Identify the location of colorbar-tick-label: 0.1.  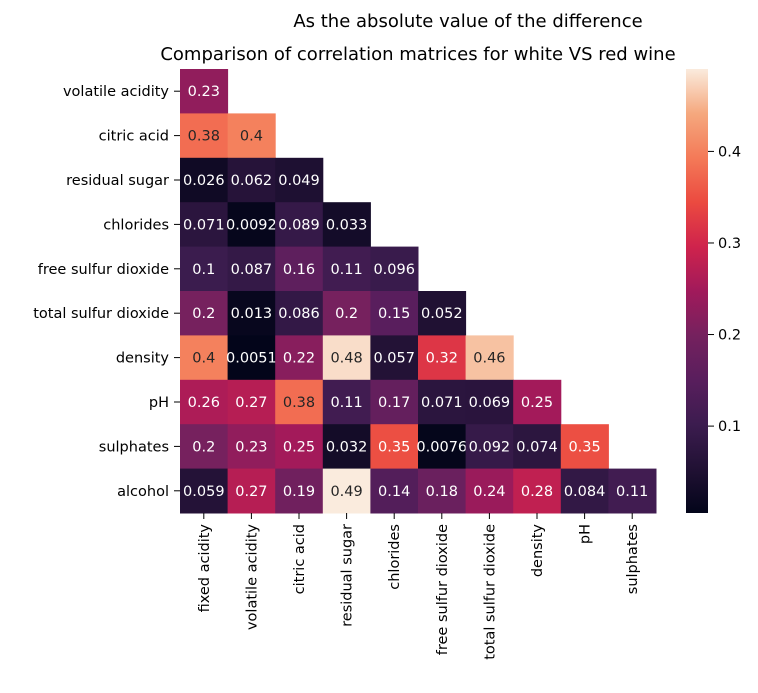
(729, 427).